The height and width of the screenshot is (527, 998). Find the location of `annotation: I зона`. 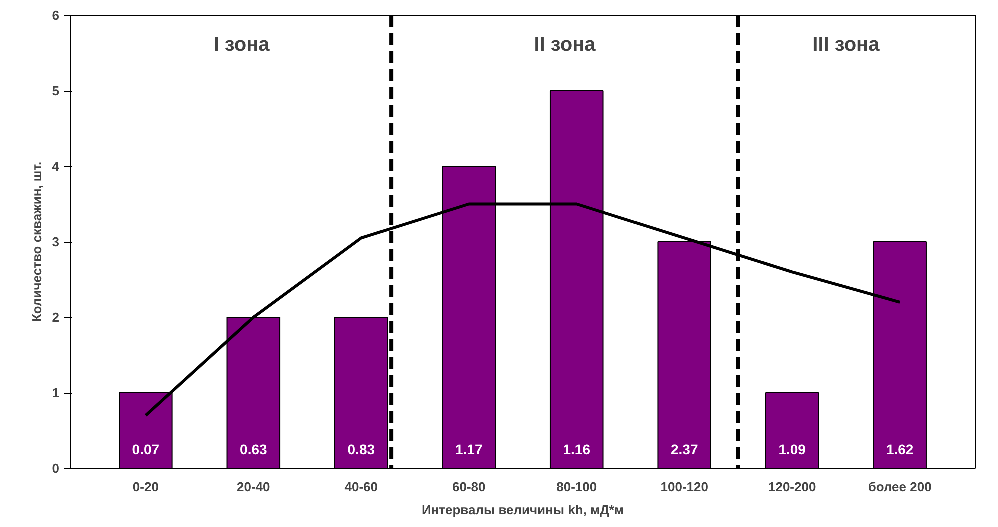

annotation: I зона is located at coordinates (242, 45).